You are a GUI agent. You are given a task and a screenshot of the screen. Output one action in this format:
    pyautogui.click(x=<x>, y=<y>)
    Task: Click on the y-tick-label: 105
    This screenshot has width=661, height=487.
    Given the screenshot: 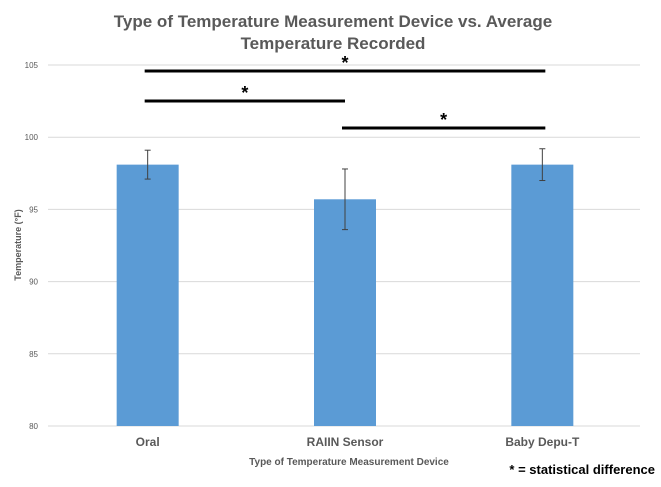 What is the action you would take?
    pyautogui.click(x=32, y=65)
    